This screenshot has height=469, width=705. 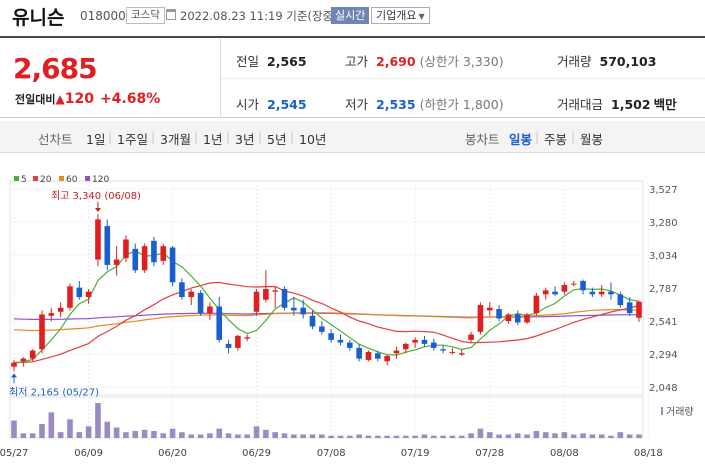 I want to click on volume-label: 거래량, so click(x=574, y=61).